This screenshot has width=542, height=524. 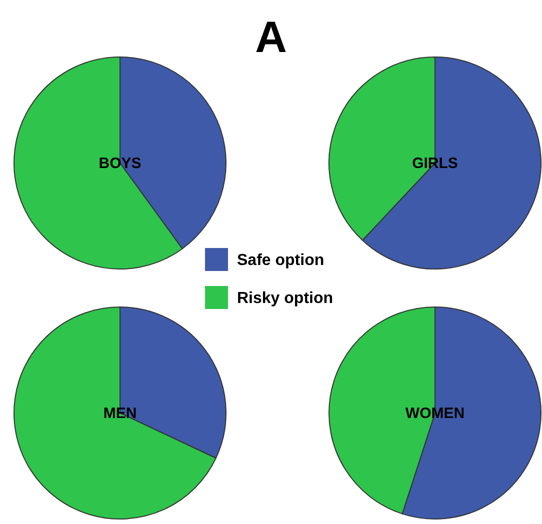 What do you see at coordinates (280, 260) in the screenshot?
I see `legend-label: Safe option` at bounding box center [280, 260].